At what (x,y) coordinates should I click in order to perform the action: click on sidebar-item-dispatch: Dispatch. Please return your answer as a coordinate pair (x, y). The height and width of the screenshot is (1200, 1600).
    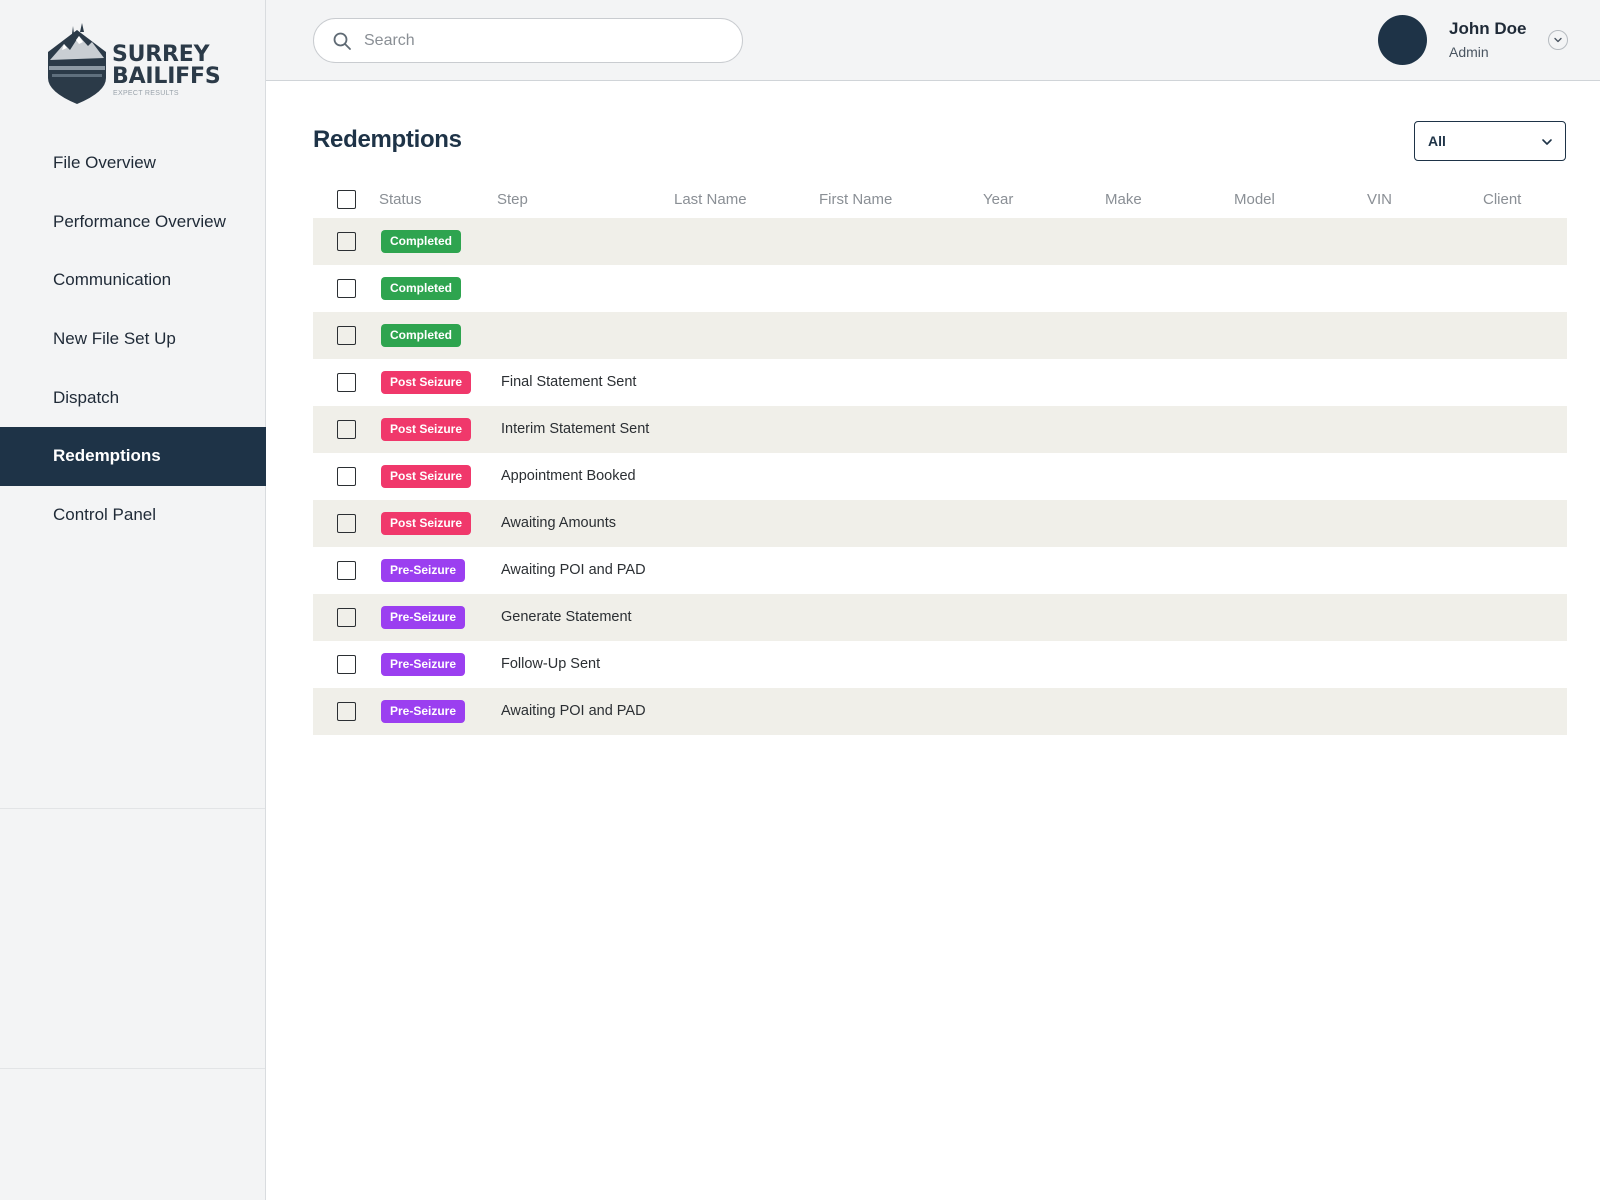
    Looking at the image, I should click on (86, 397).